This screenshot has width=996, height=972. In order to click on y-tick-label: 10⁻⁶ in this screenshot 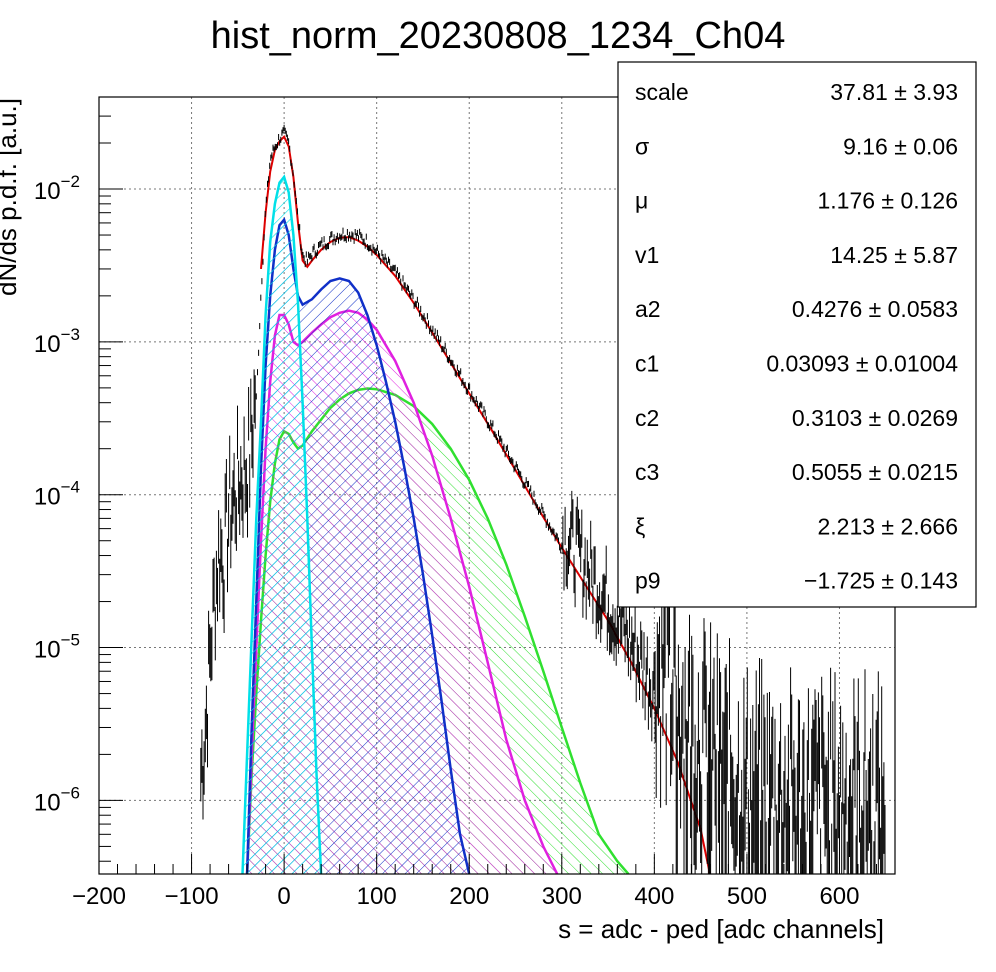, I will do `click(57, 799)`.